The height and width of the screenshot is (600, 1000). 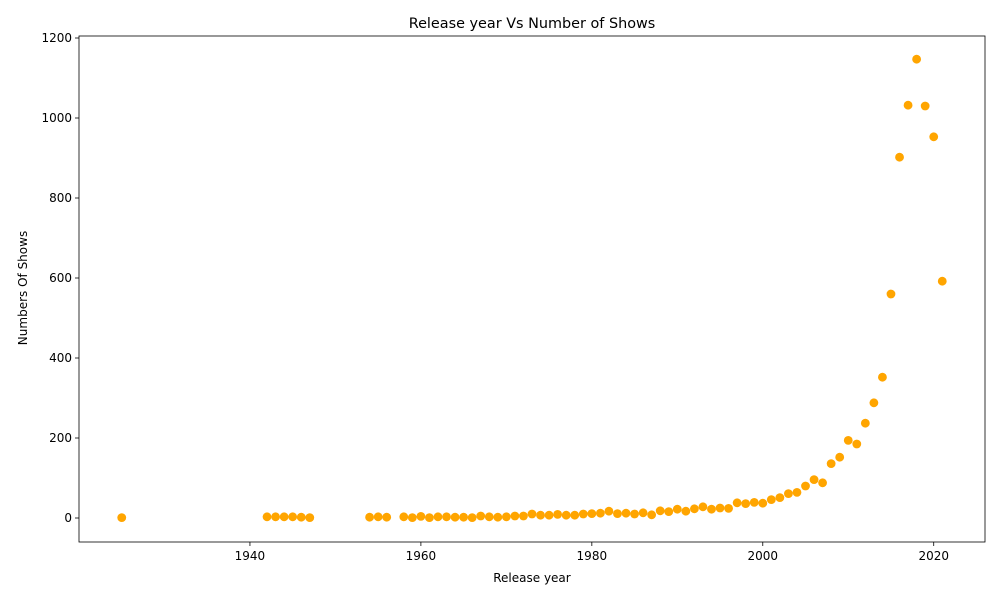 What do you see at coordinates (933, 556) in the screenshot?
I see `x-tick-label: 2020` at bounding box center [933, 556].